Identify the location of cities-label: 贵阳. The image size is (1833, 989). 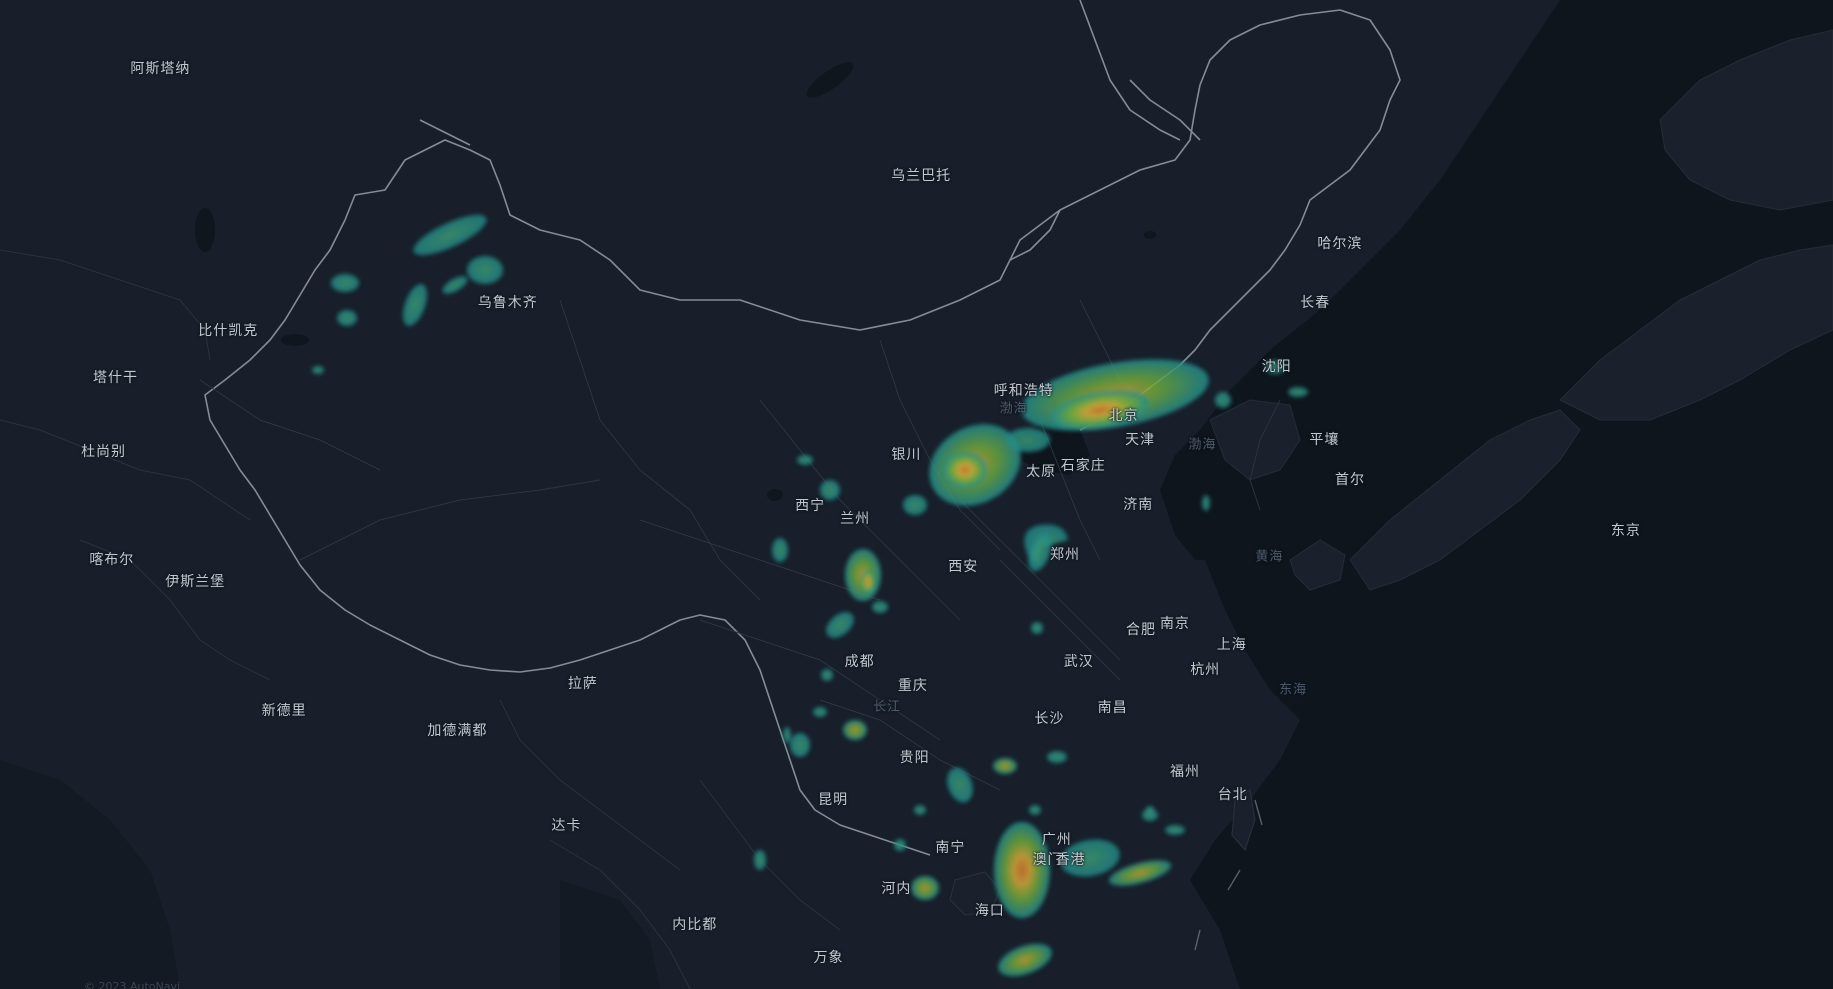
(914, 757).